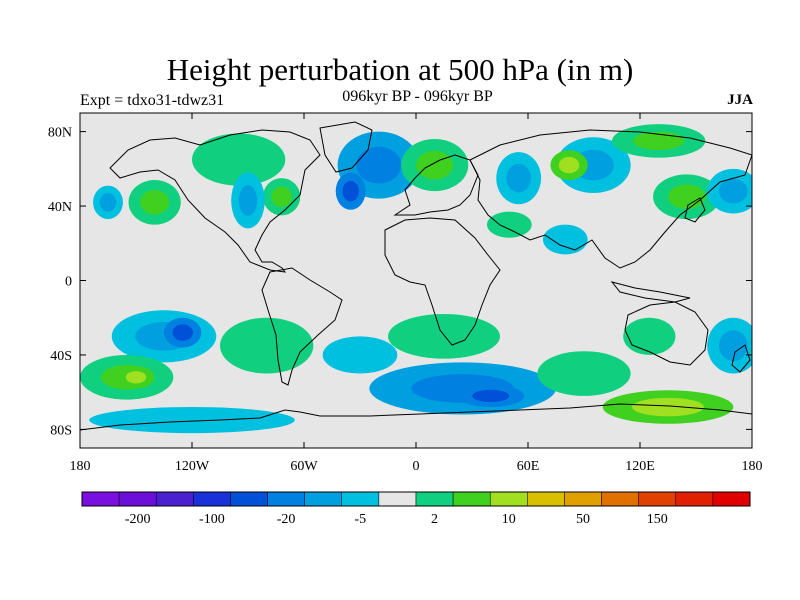  I want to click on colorbar: -200 -100 -20 -5 2 10 50 150, so click(416, 509).